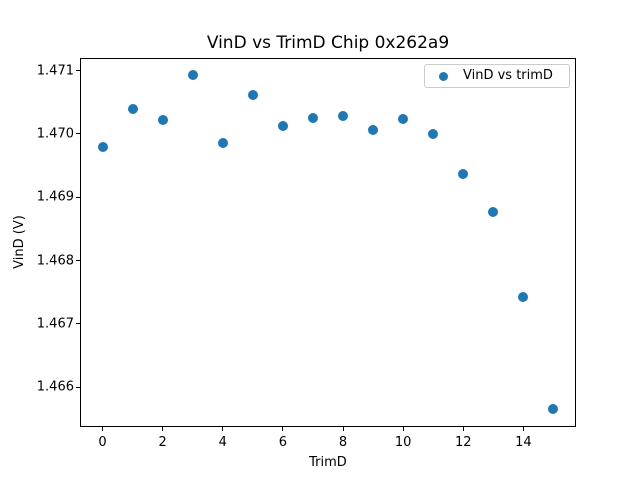 The width and height of the screenshot is (640, 480). I want to click on legend-marker-icon, so click(443, 76).